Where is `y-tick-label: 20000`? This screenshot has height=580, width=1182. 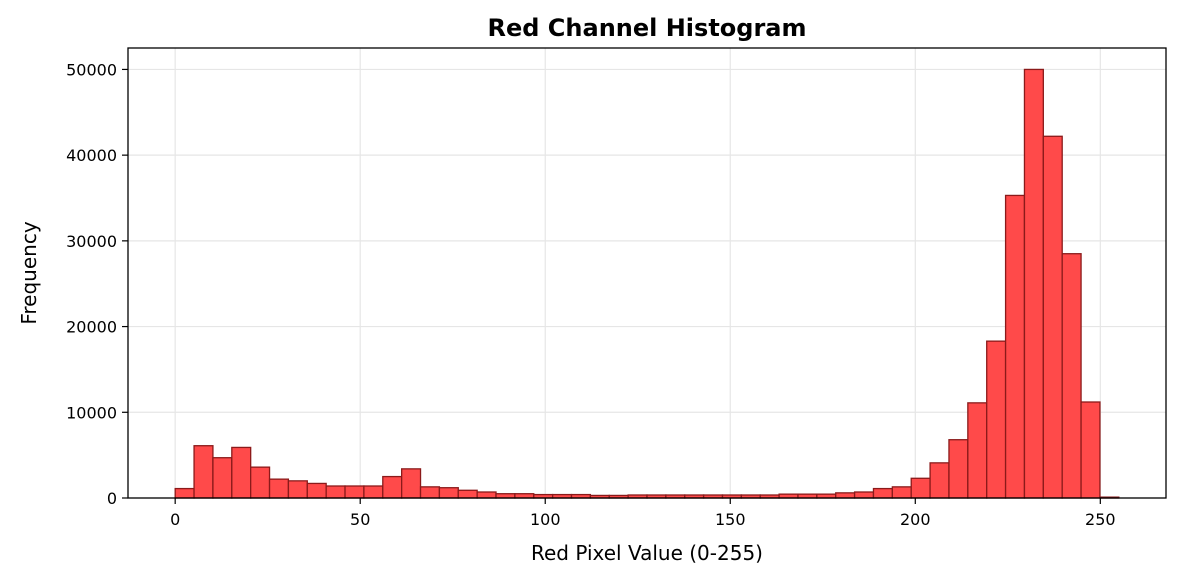
y-tick-label: 20000 is located at coordinates (91, 327).